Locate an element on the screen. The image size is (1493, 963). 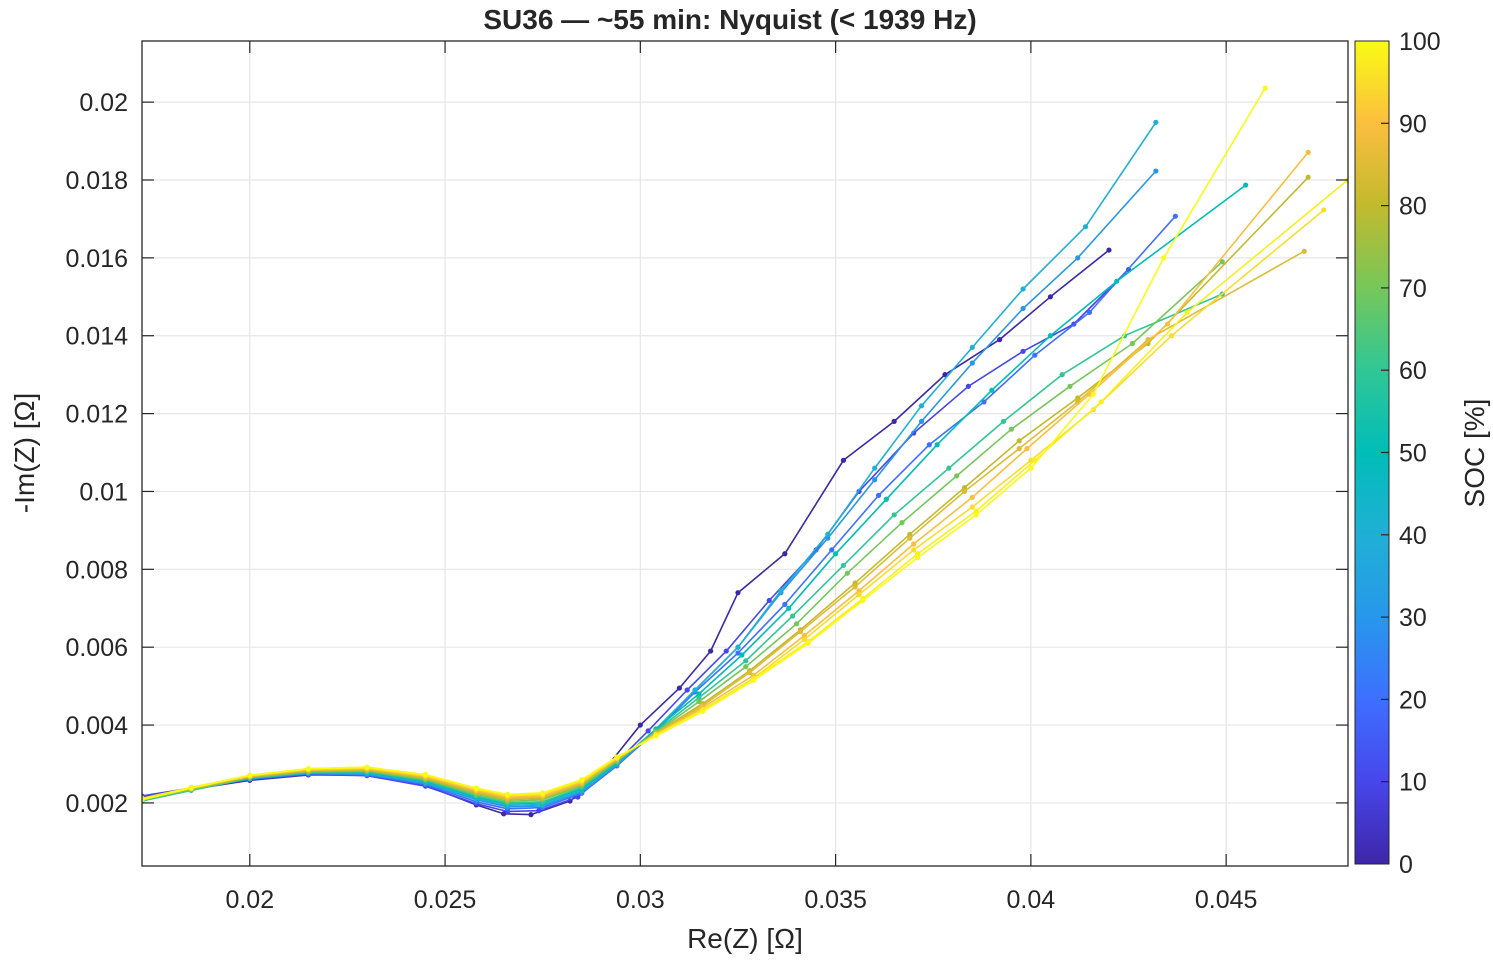
chart-title: SU36 — ~55 min: Nyquist (< 1939 Hz) is located at coordinates (729, 19).